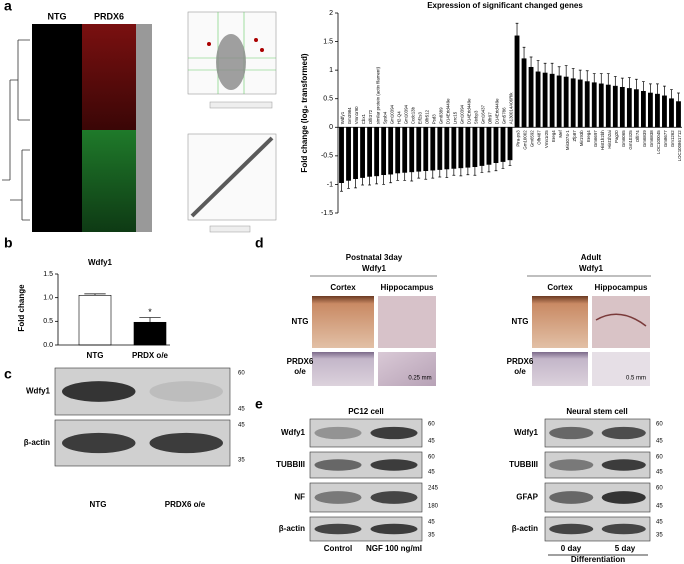  Describe the element at coordinates (394, 548) in the screenshot. I see `lane-label: NGF 100 ng/ml` at that location.